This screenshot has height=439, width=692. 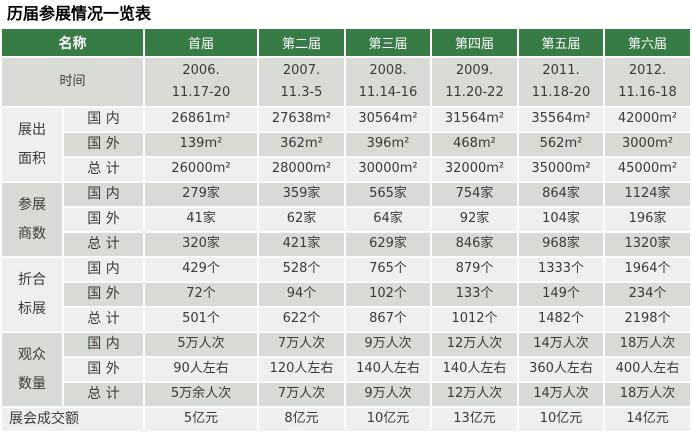 What do you see at coordinates (388, 319) in the screenshot?
I see `data-cell: 867个` at bounding box center [388, 319].